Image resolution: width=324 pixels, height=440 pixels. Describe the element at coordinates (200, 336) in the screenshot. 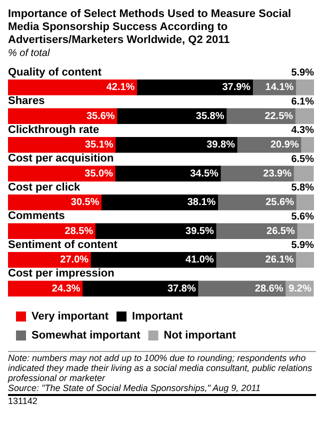

I see `legend-label: Not important` at that location.